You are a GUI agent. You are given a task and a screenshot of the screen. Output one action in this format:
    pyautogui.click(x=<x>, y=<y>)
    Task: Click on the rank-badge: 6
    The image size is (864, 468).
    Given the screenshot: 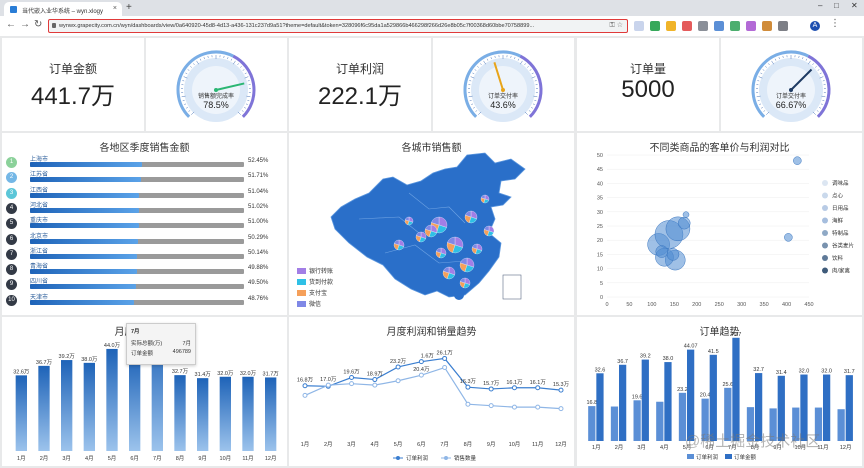 What is the action you would take?
    pyautogui.click(x=11, y=239)
    